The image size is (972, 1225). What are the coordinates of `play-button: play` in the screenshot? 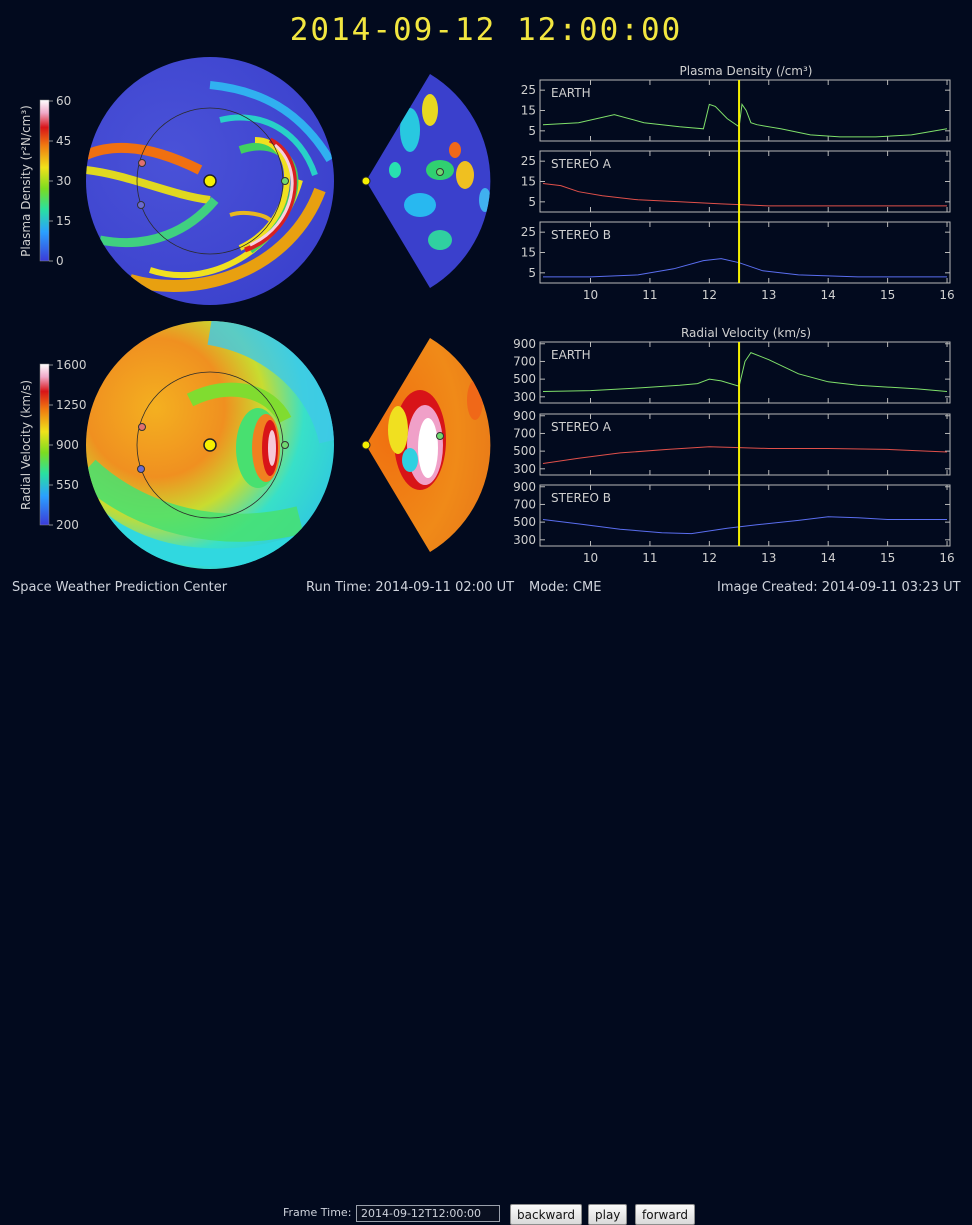 It's located at (608, 1214).